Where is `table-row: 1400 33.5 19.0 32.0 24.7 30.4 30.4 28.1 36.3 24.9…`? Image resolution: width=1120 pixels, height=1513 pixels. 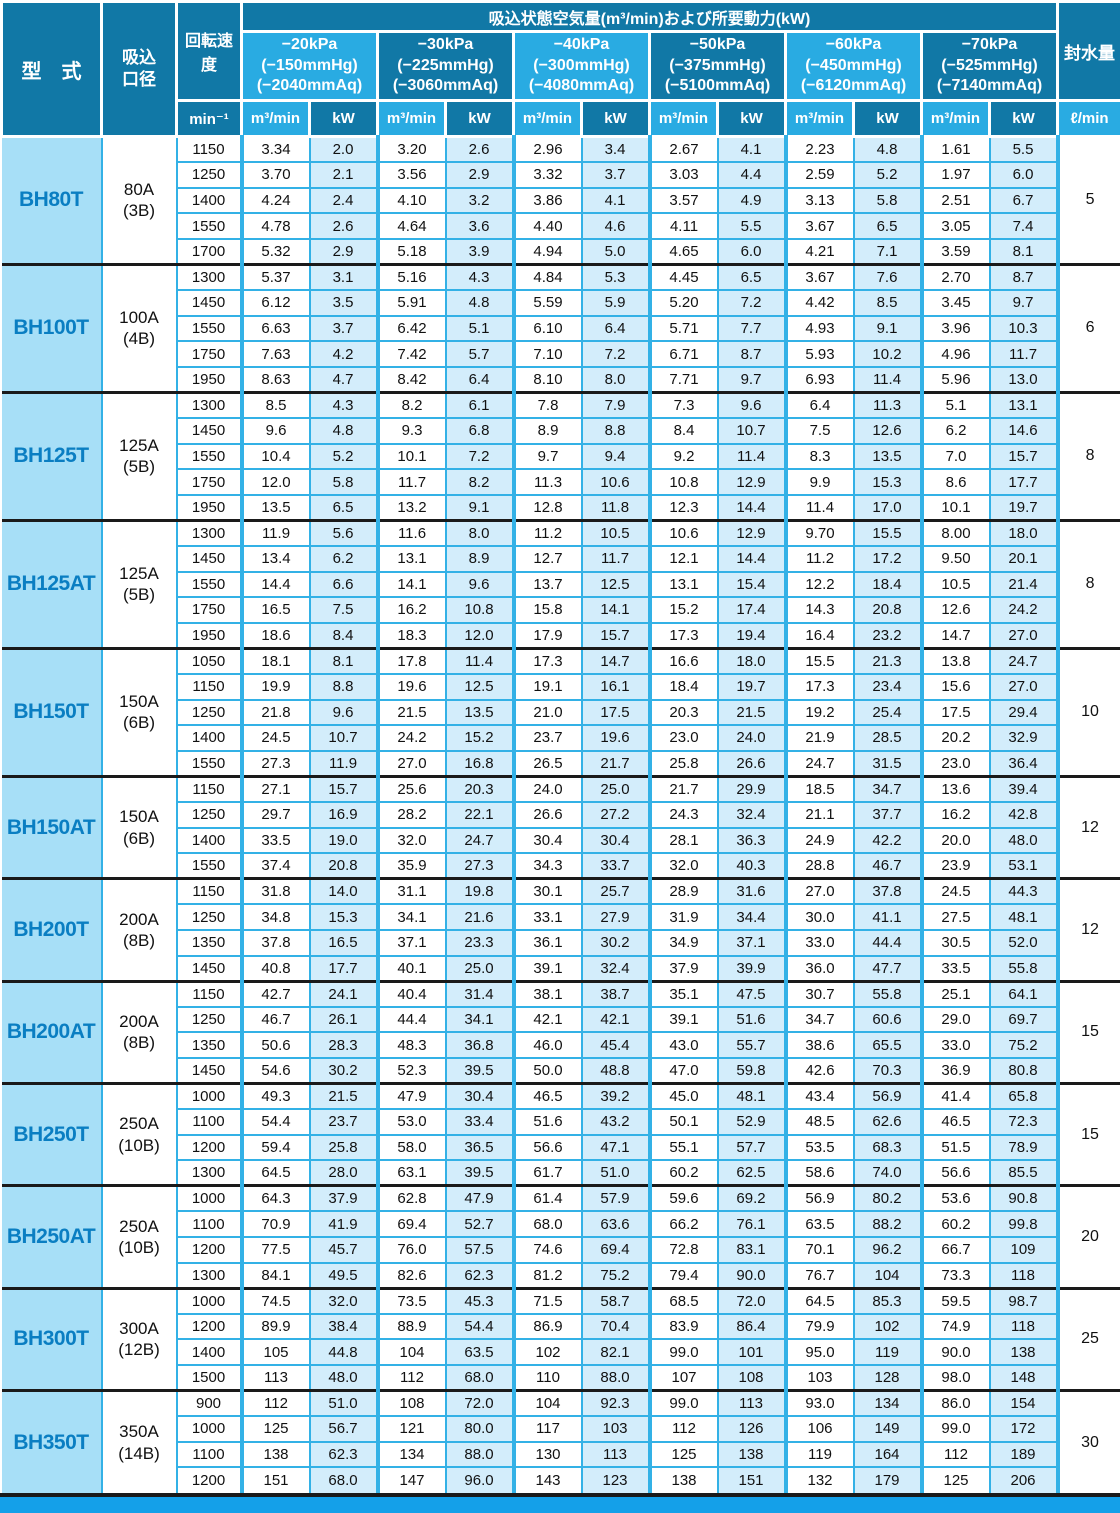 table-row: 1400 33.5 19.0 32.0 24.7 30.4 30.4 28.1 36.3 24.9… is located at coordinates (561, 840).